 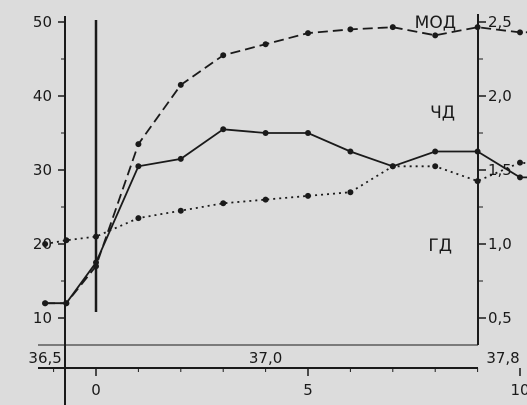 What do you see at coordinates (442, 113) in the screenshot?
I see `series-label-ЧД: ЧД` at bounding box center [442, 113].